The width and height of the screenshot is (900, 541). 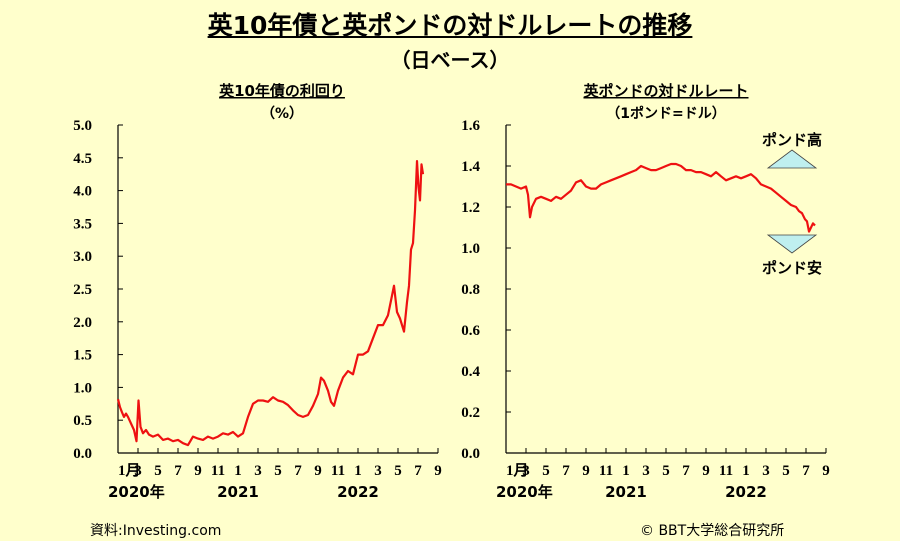 I want to click on yield-chart-title: 英10年債の利回り, so click(x=282, y=91).